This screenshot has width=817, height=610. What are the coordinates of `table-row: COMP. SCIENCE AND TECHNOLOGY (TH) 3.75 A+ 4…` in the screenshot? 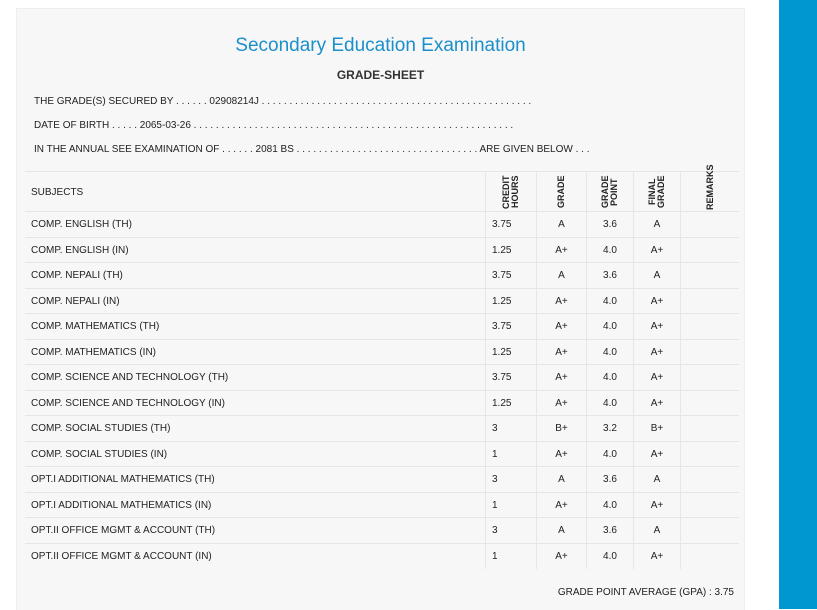 It's located at (382, 377).